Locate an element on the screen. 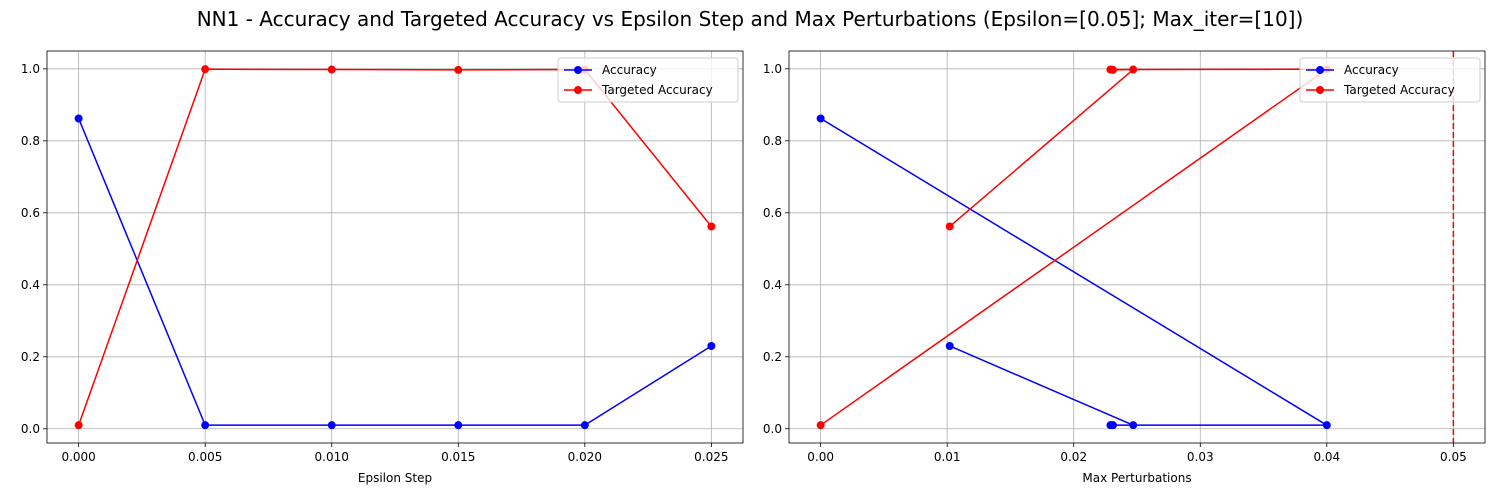  x-tick-label: 0.010 is located at coordinates (332, 457).